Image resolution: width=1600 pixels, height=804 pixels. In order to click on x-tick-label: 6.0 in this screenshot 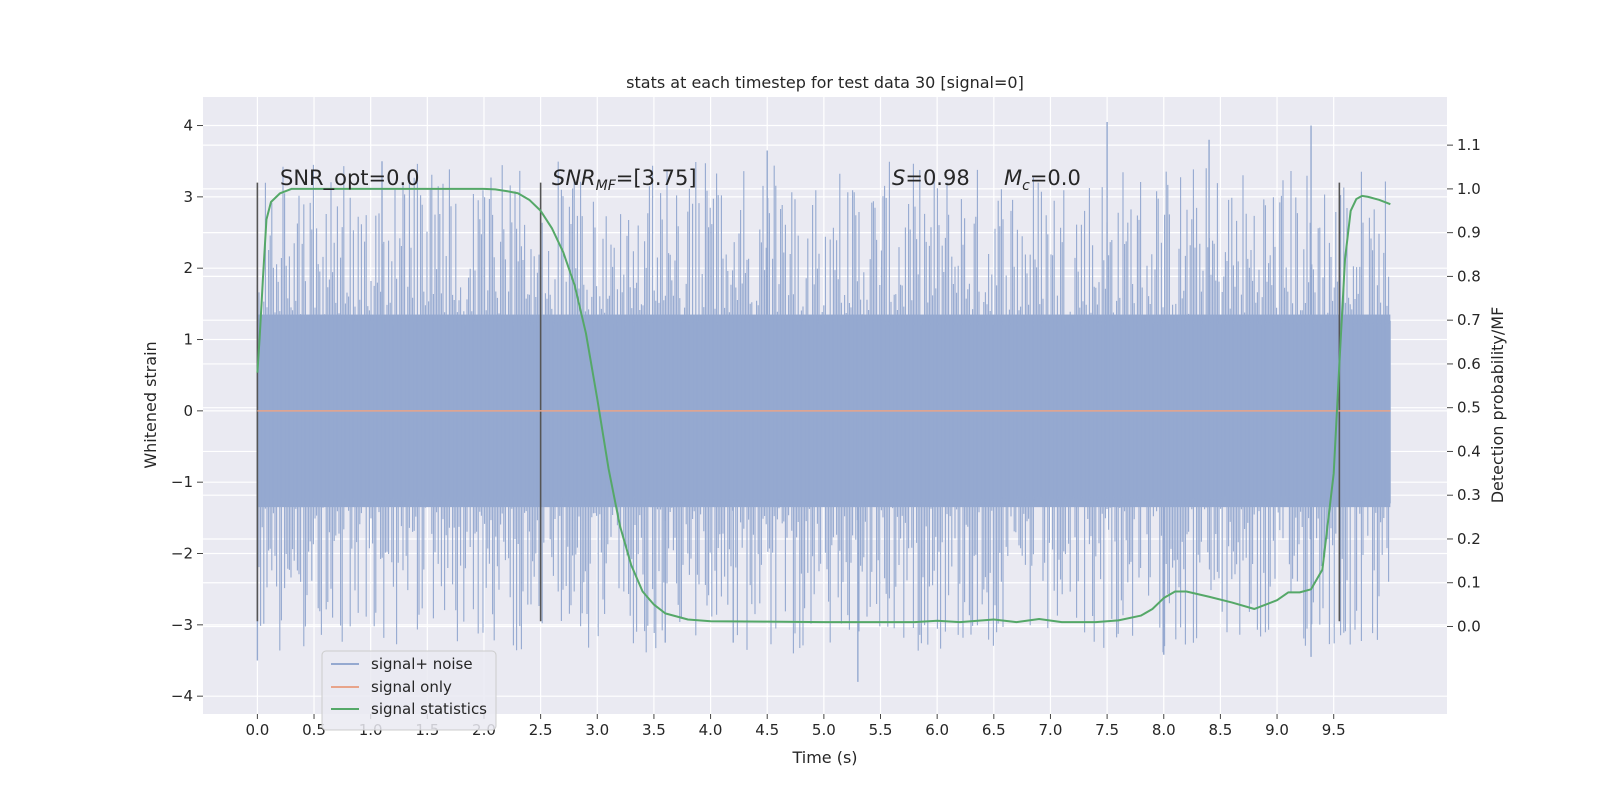, I will do `click(937, 730)`.